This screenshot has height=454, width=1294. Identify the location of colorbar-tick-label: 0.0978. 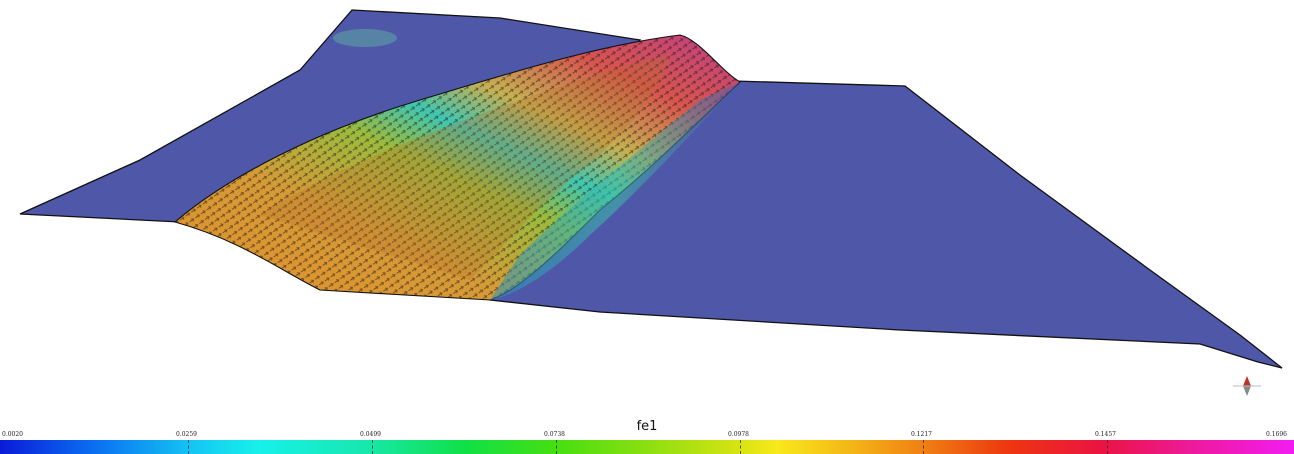
(738, 434).